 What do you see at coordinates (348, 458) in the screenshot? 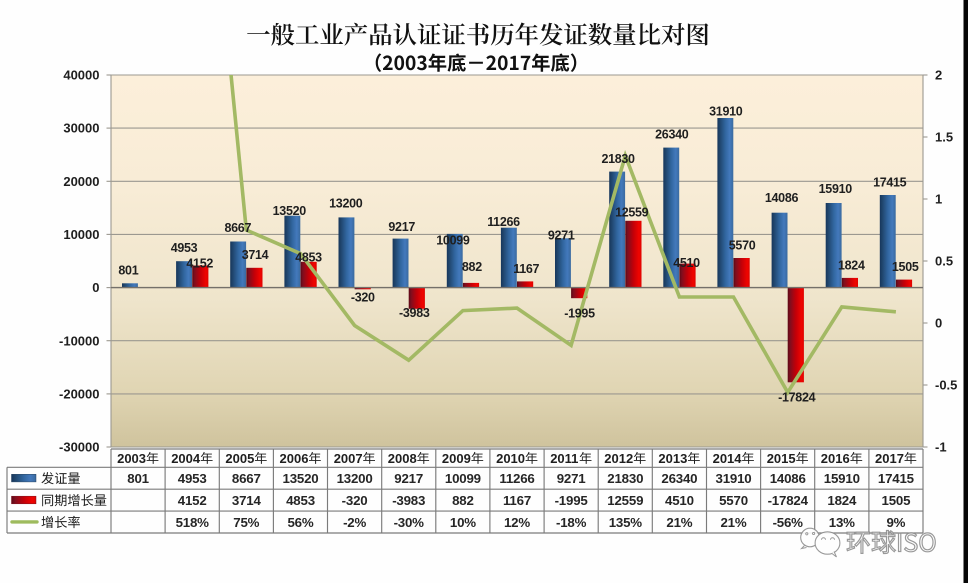
I see `svg-text: 2007` at bounding box center [348, 458].